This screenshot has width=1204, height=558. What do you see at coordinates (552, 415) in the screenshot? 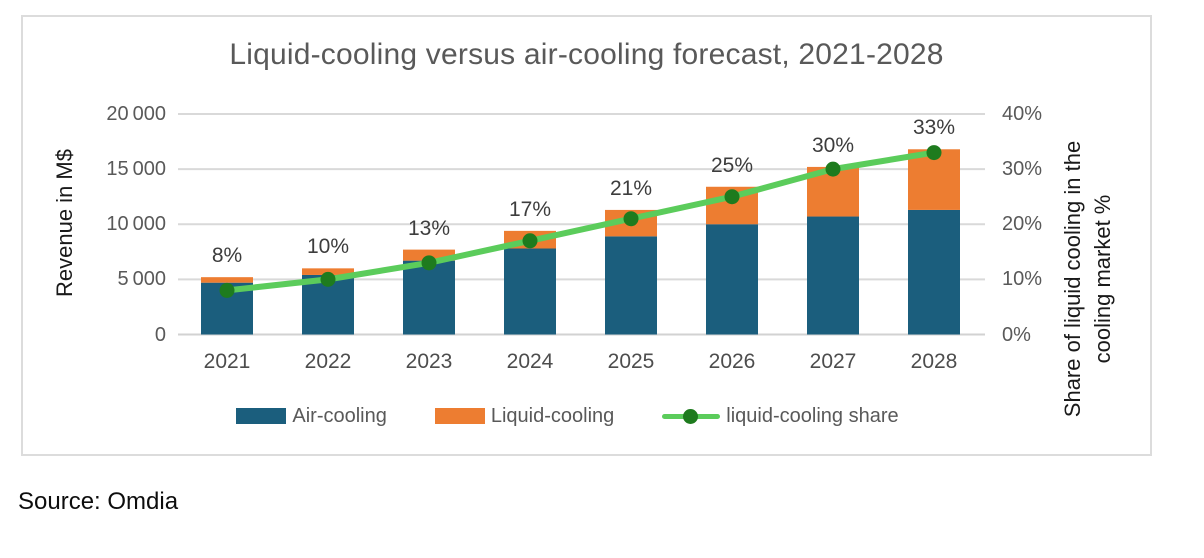
I see `legend-label-liquid-cooling: Liquid-cooling` at bounding box center [552, 415].